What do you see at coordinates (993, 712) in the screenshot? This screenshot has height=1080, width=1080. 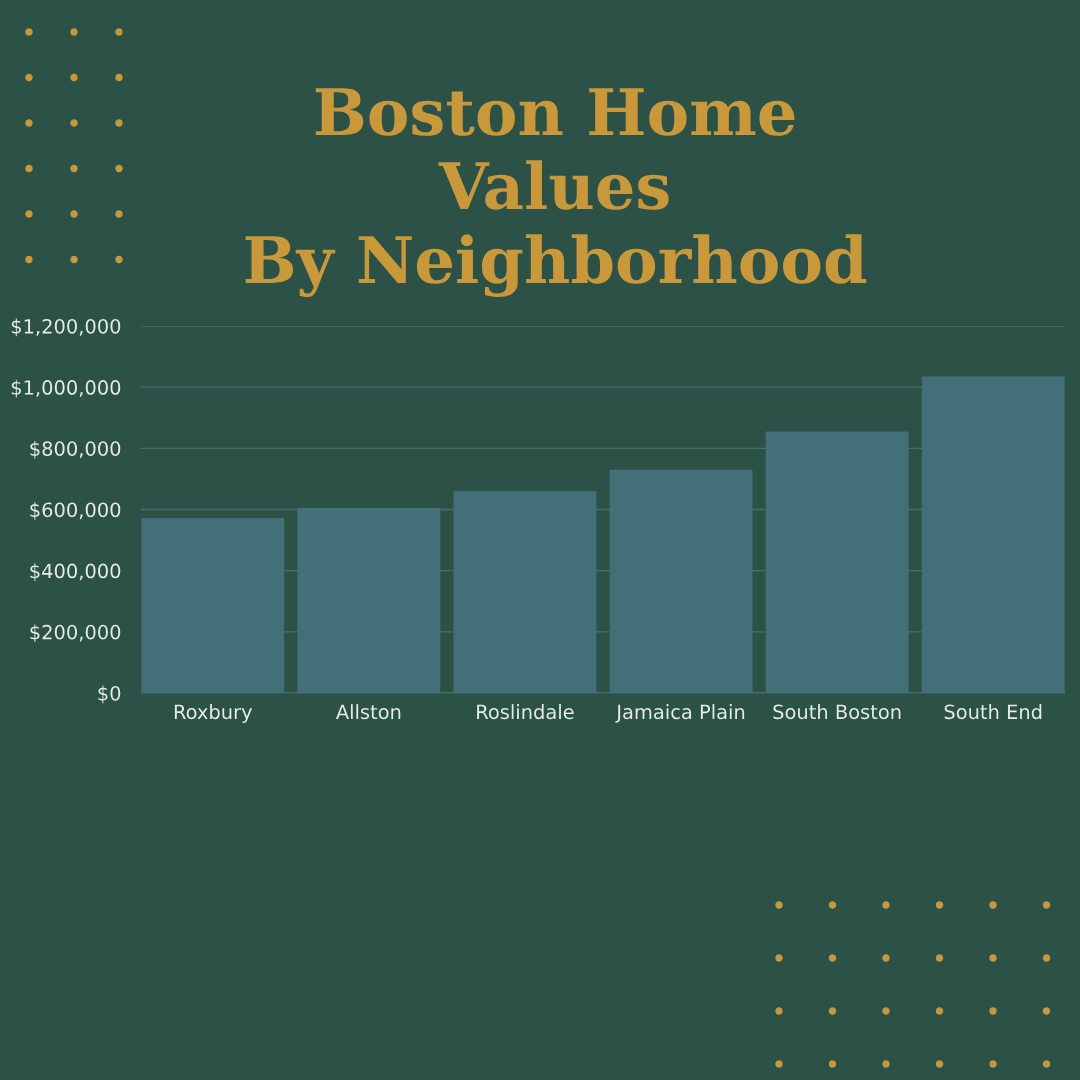 I see `x-tick-label: South End` at bounding box center [993, 712].